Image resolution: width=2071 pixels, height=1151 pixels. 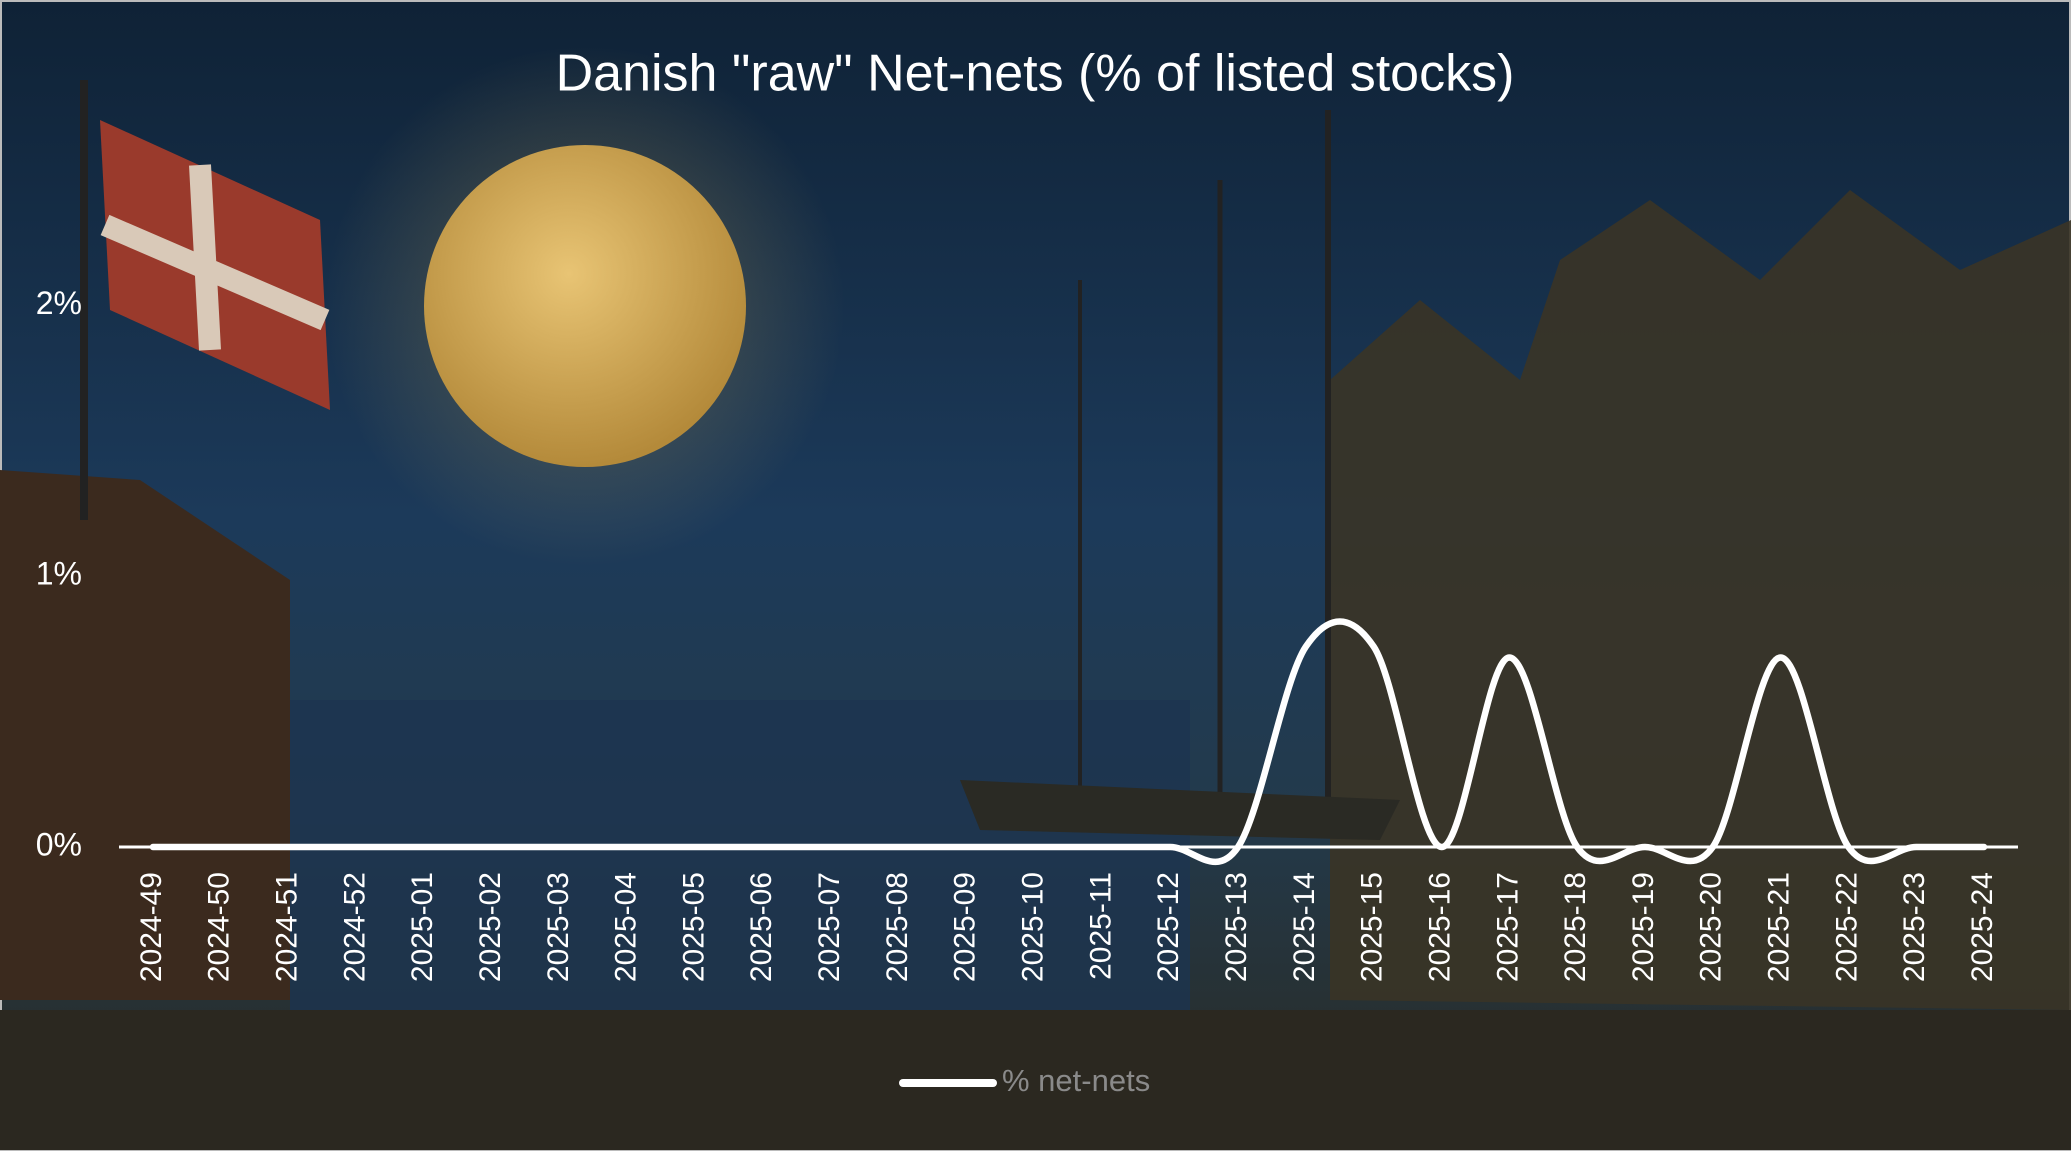 What do you see at coordinates (829, 927) in the screenshot?
I see `x-tick-label: 2025-07` at bounding box center [829, 927].